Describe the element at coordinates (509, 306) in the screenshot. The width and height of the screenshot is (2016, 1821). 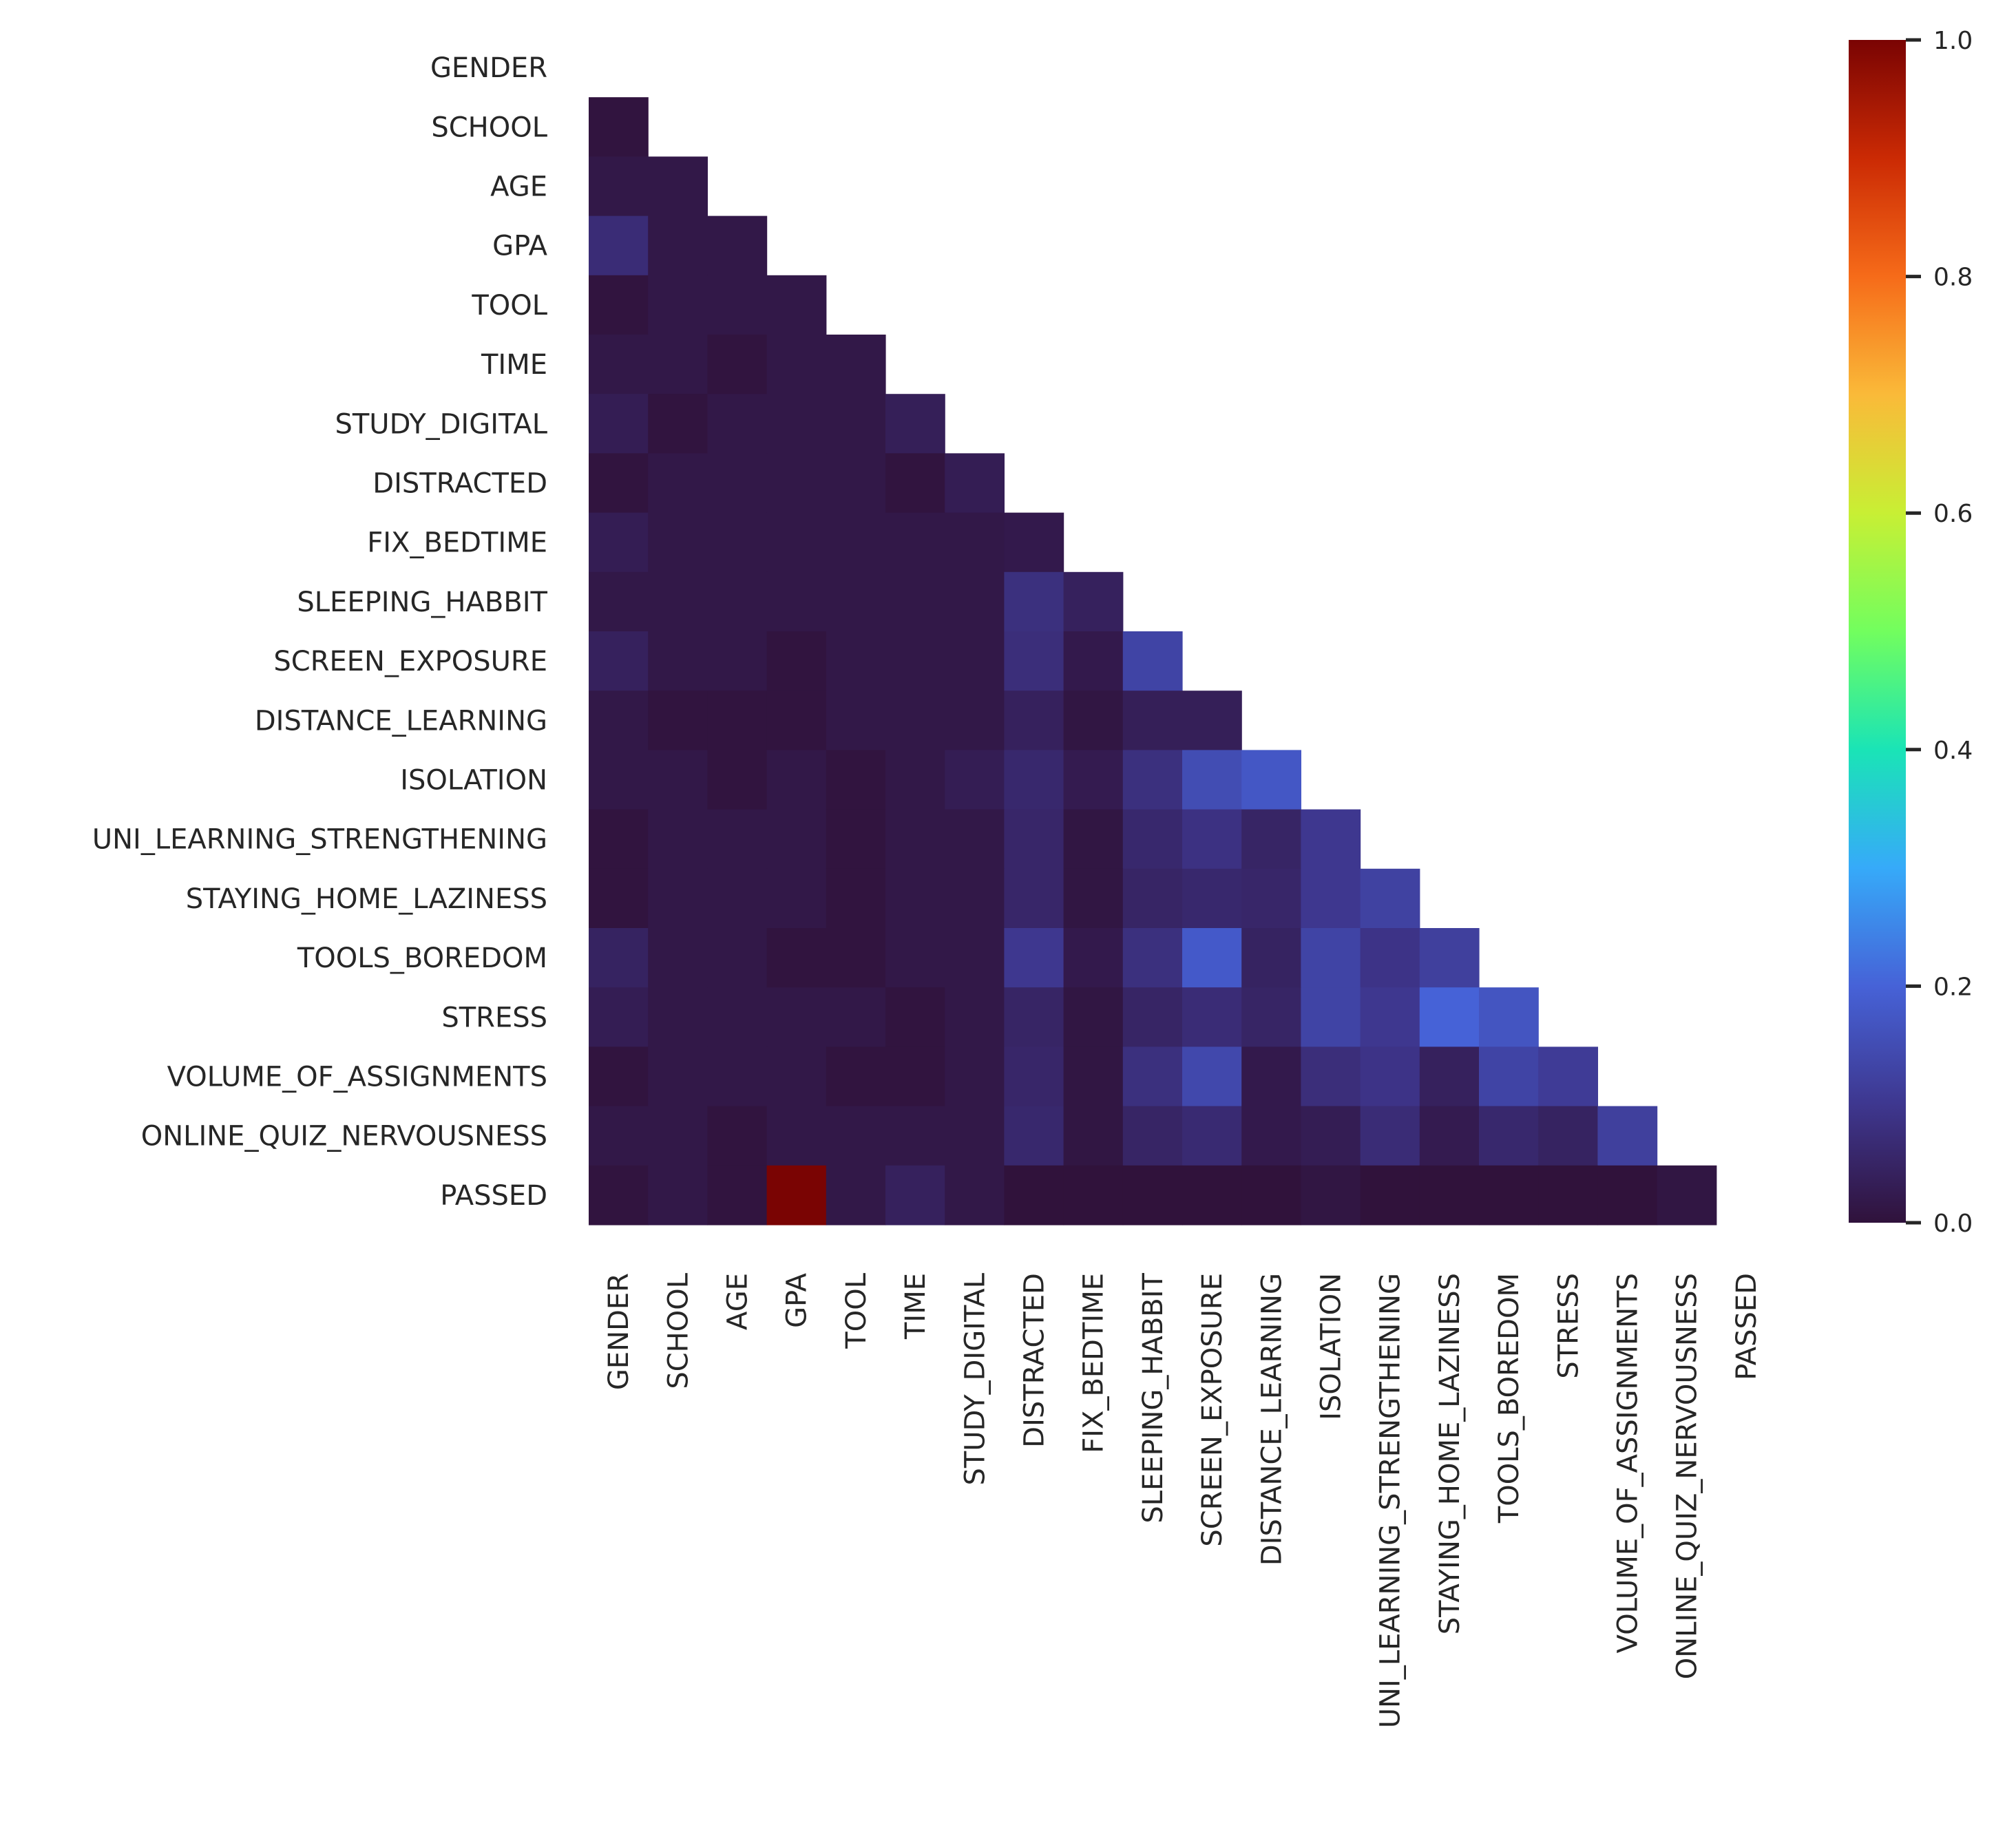
I see `y-tick-label: TOOL` at that location.